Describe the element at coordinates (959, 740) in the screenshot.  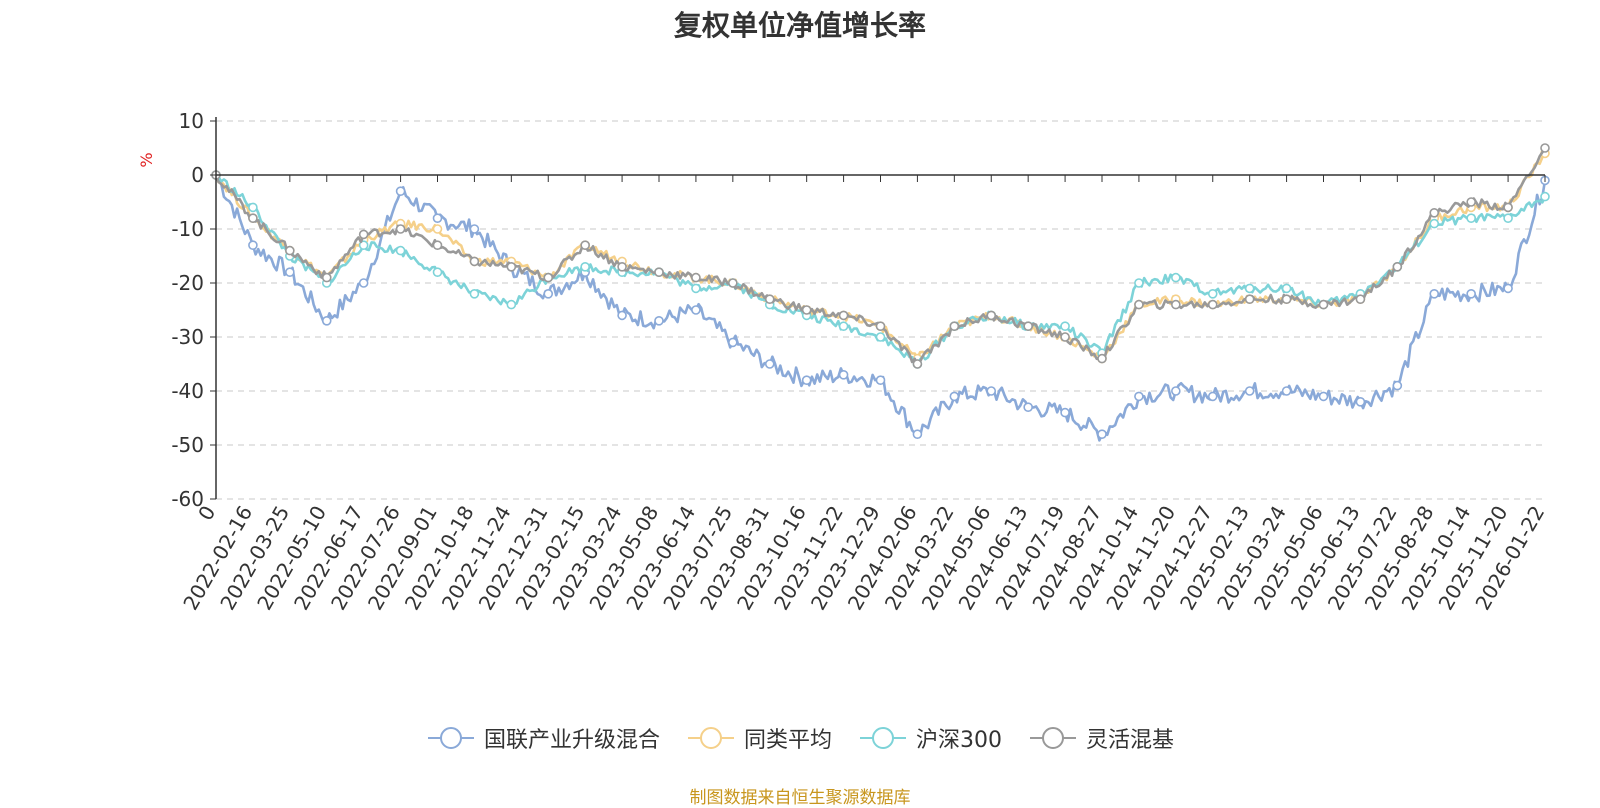
I see `legend-label: 沪深300` at that location.